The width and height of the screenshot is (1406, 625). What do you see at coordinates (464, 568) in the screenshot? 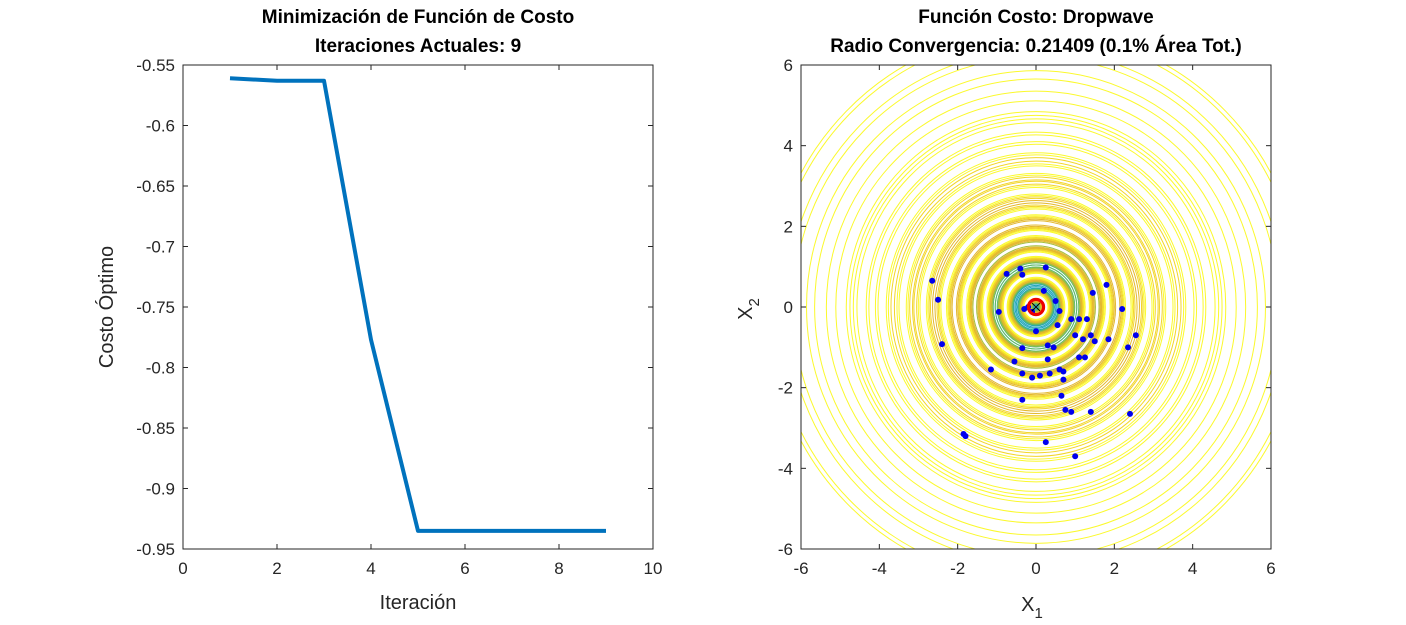
I see `left-x-tick-label: 6` at bounding box center [464, 568].